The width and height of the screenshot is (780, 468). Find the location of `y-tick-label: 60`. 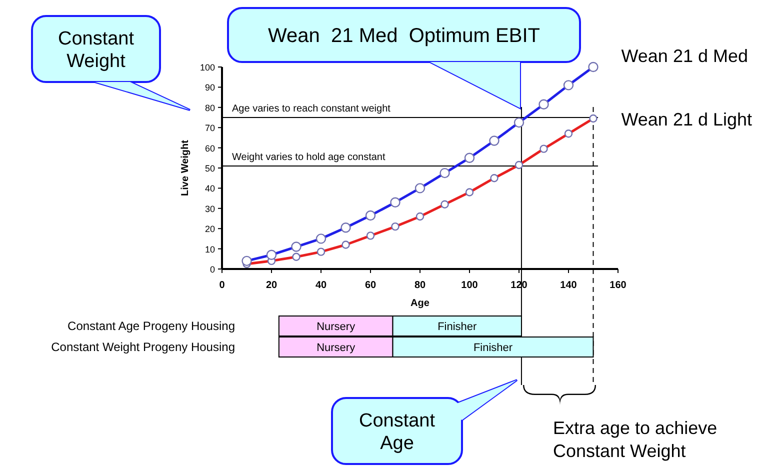

y-tick-label: 60 is located at coordinates (209, 148).